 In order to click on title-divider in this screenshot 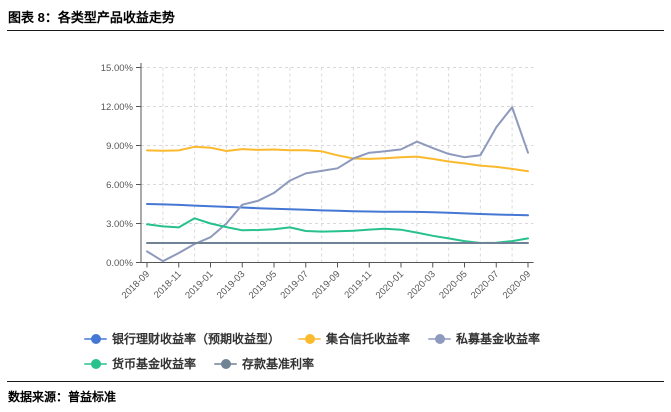, I will do `click(335, 30)`.